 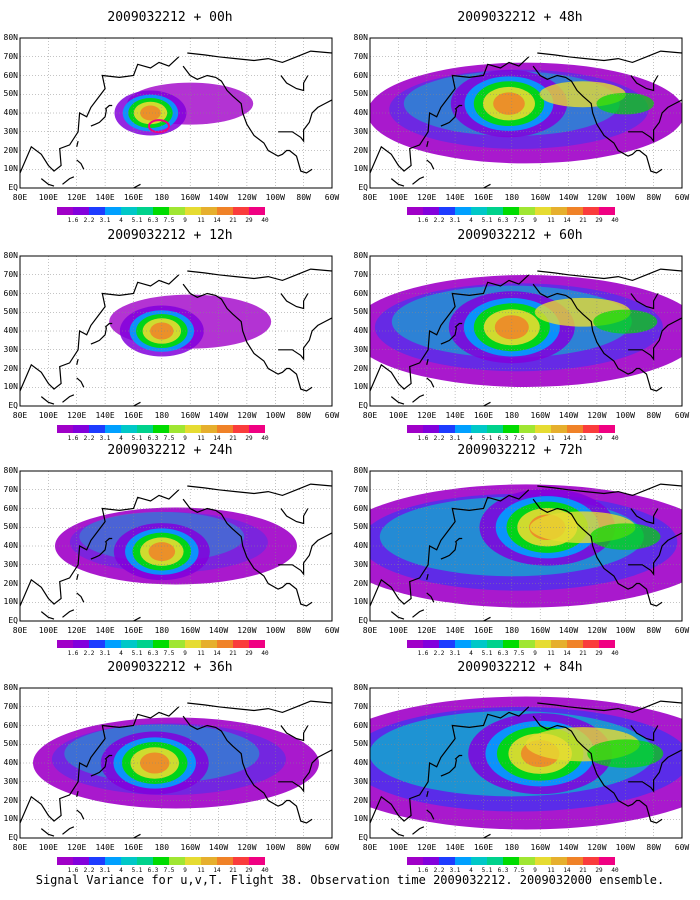 I want to click on colorbar-tick-label: 1.6, so click(x=423, y=220).